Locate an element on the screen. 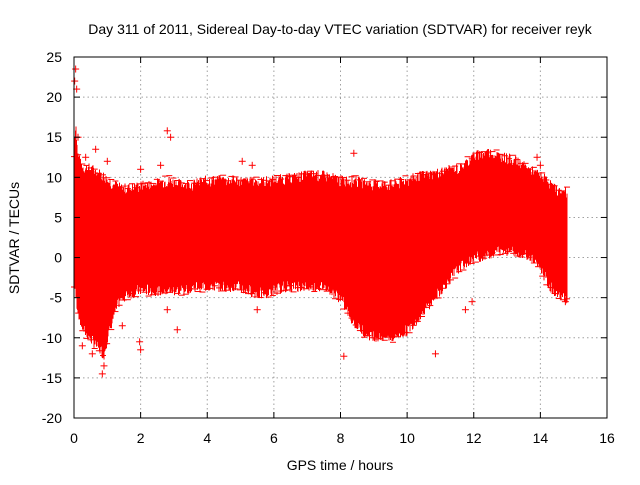 The image size is (640, 485). x-tick-label: 14 is located at coordinates (541, 438).